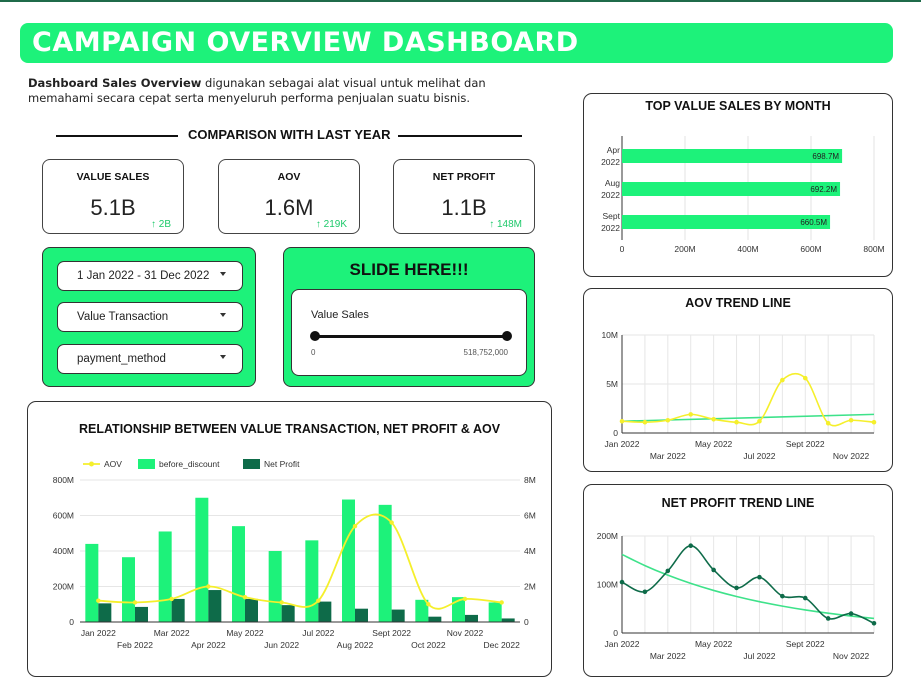  I want to click on comparison-heading: COMPARISON WITH LAST YEAR, so click(289, 135).